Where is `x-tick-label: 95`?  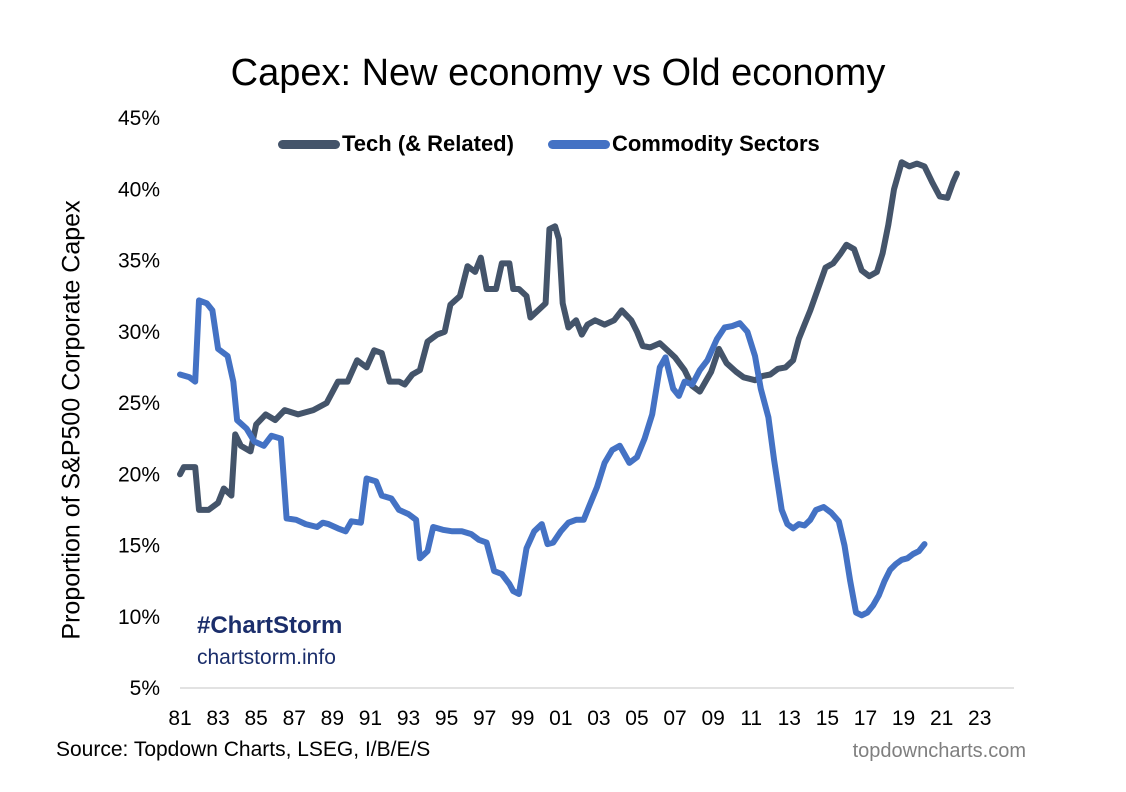 x-tick-label: 95 is located at coordinates (446, 718).